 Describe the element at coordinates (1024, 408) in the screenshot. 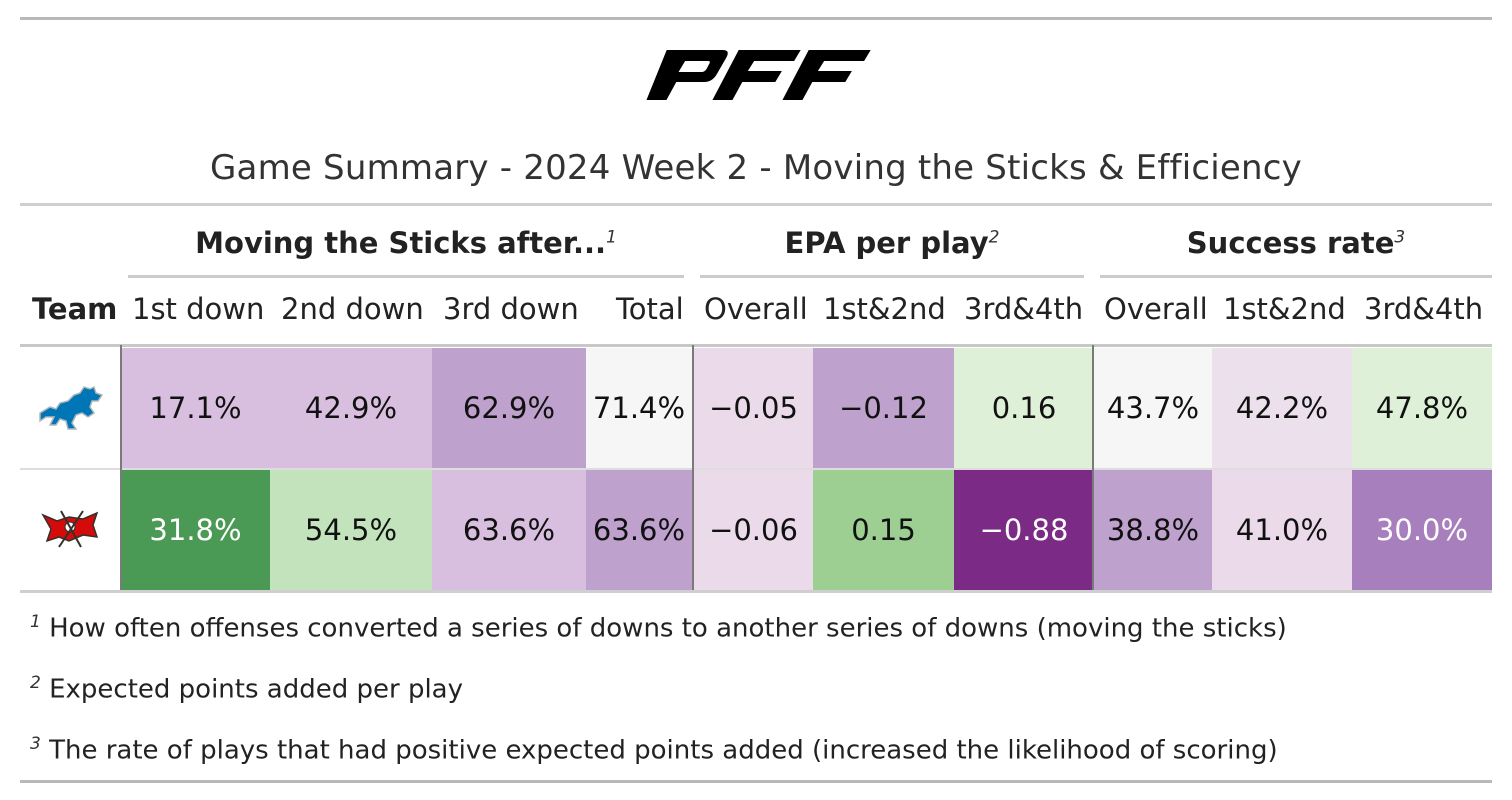

I see `table-cell: 0.16` at that location.